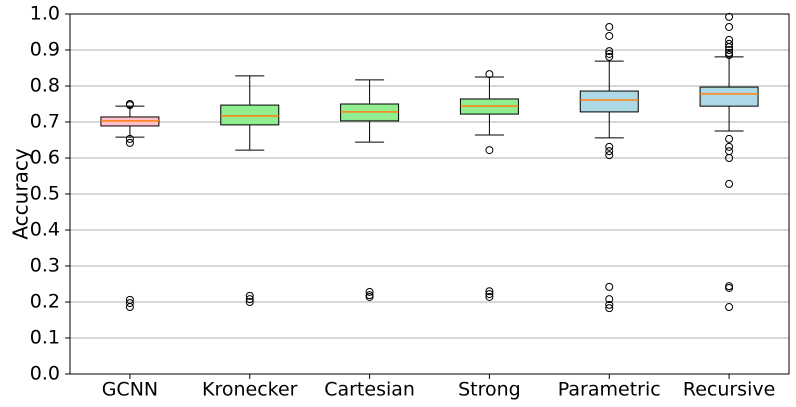 The image size is (796, 407). What do you see at coordinates (609, 390) in the screenshot?
I see `x-tick-label: Parametric` at bounding box center [609, 390].